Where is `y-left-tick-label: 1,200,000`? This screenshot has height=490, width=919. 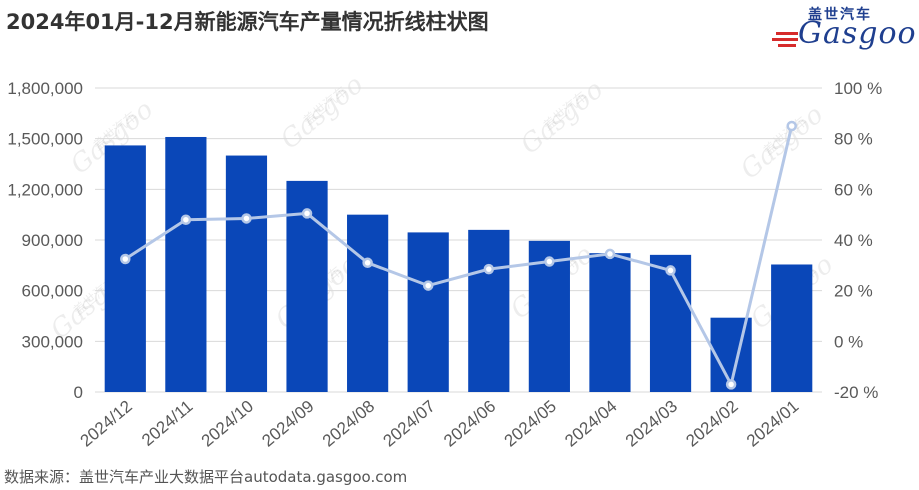
y-left-tick-label: 1,200,000 is located at coordinates (45, 189).